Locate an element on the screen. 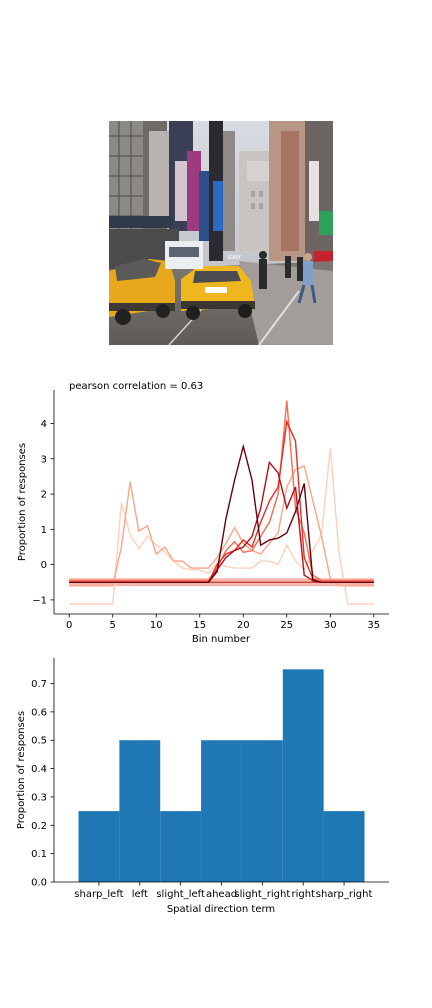 This screenshot has width=432, height=1008. y-tick-label: 0.0 is located at coordinates (39, 883).